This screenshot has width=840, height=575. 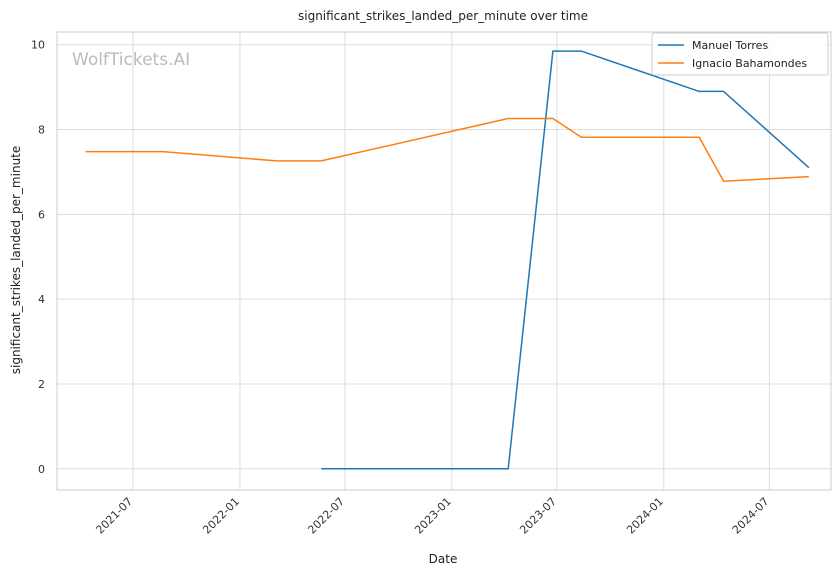 I want to click on watermark: WolfTickets.AI, so click(x=131, y=60).